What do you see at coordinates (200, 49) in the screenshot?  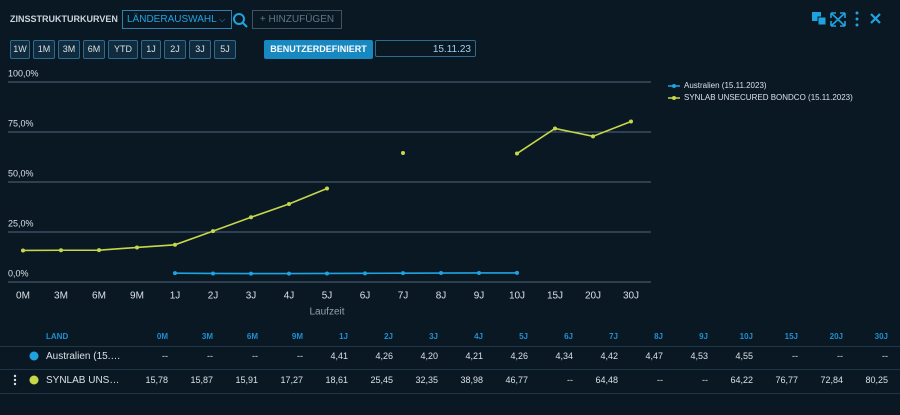 I see `period-button: 3J` at bounding box center [200, 49].